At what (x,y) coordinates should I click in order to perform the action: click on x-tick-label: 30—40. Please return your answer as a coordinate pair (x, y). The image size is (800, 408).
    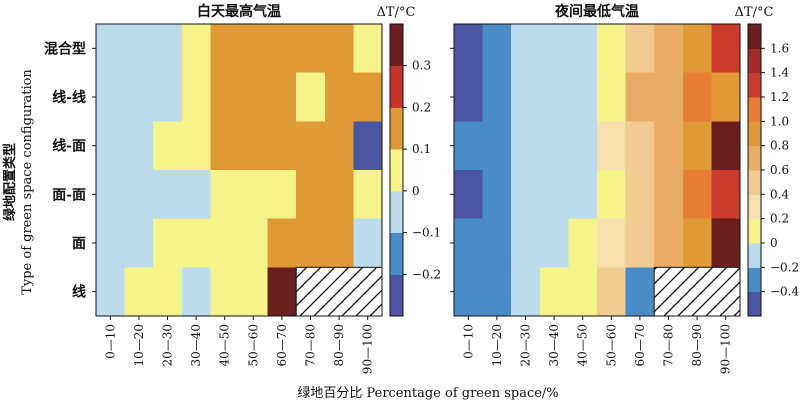
    Looking at the image, I should click on (196, 345).